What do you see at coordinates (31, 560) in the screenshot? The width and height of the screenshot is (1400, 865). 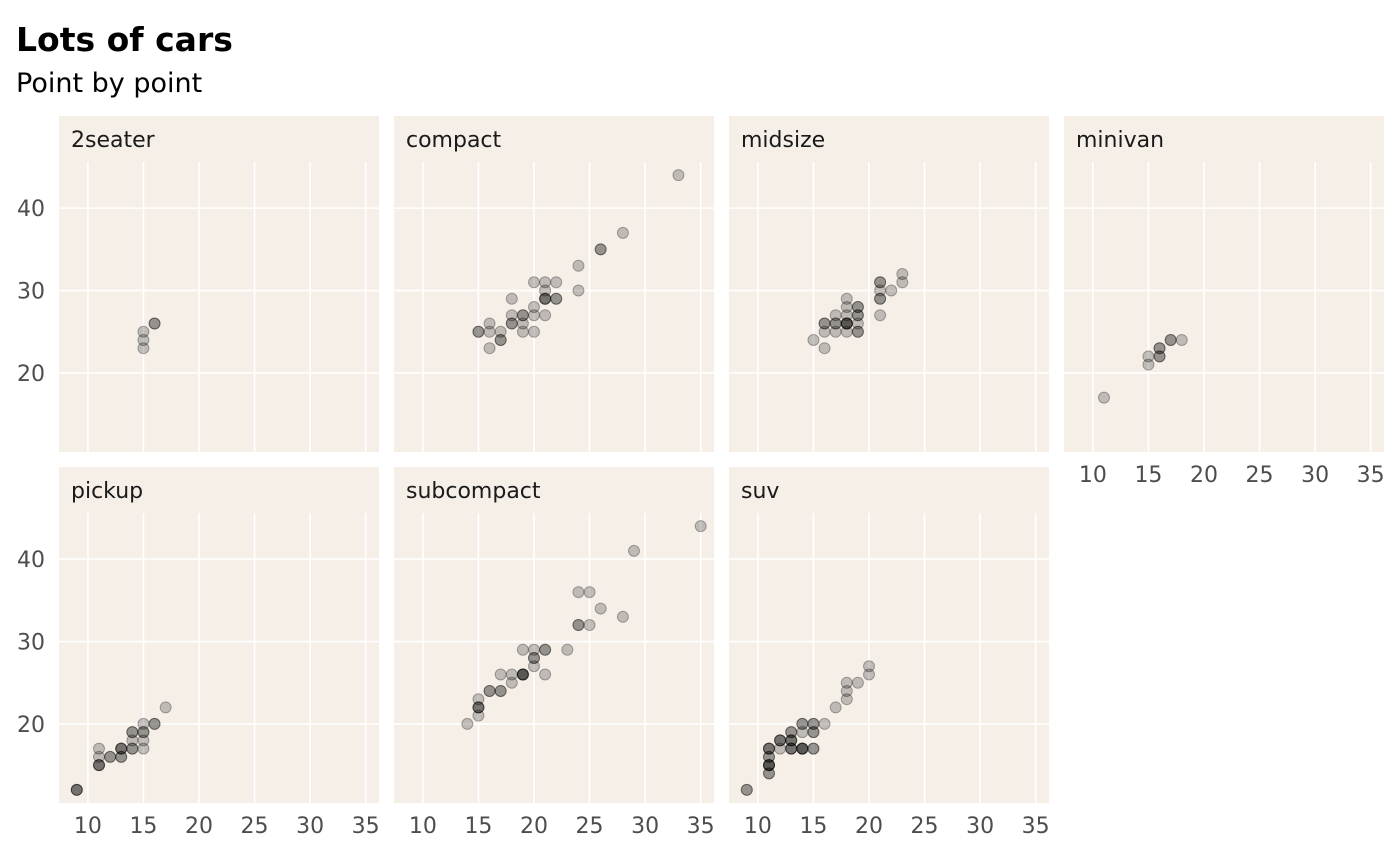 I see `y-tick-label: 40` at bounding box center [31, 560].